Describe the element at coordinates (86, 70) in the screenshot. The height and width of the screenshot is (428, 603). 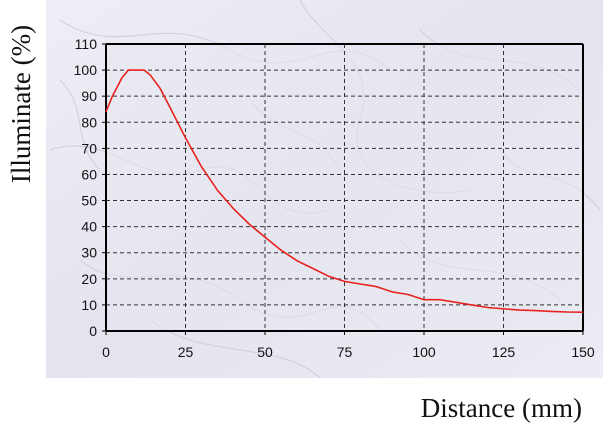
I see `y-tick-label: 100` at that location.